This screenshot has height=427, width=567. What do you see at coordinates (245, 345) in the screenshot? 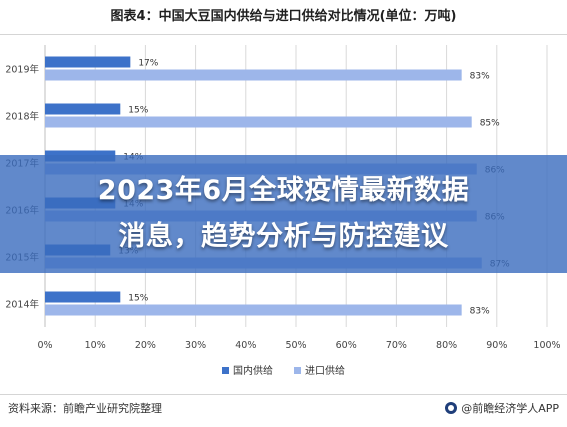
I see `x-tick-label: 40%` at bounding box center [245, 345].